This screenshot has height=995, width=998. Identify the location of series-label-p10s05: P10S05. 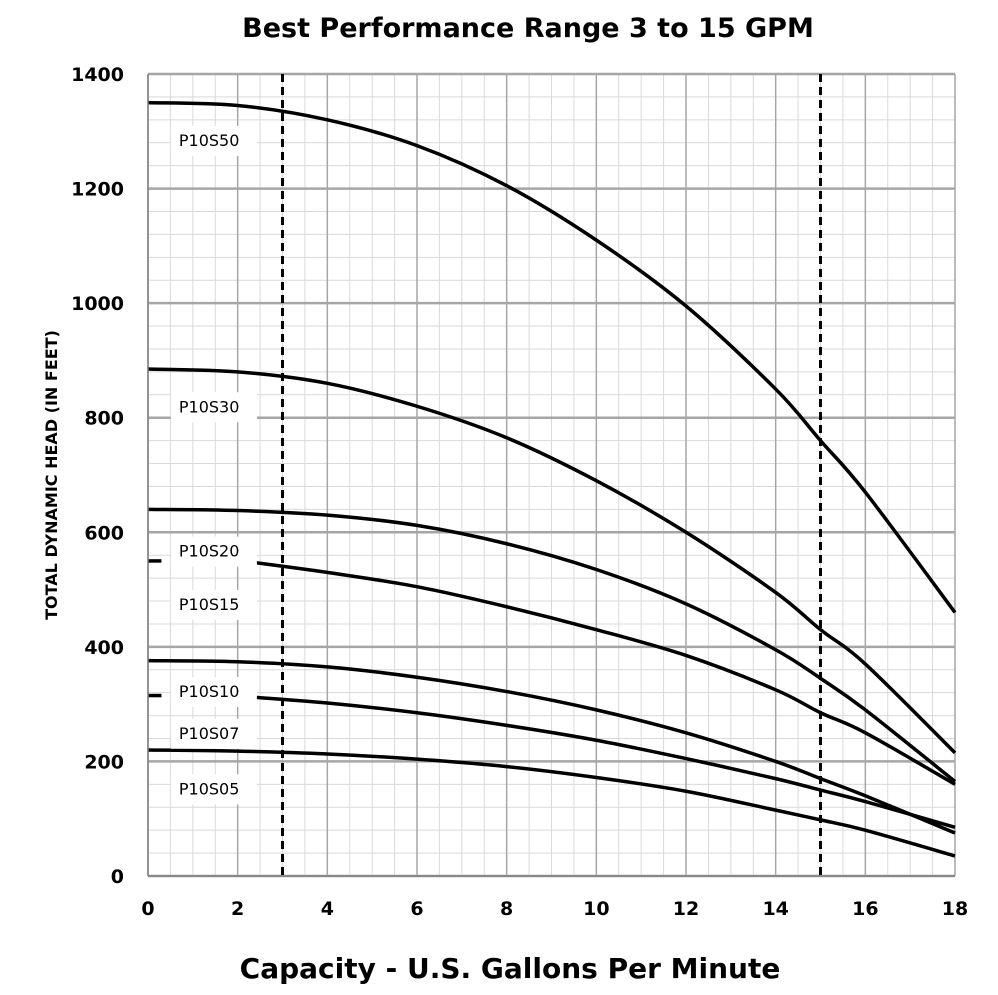
(209, 788).